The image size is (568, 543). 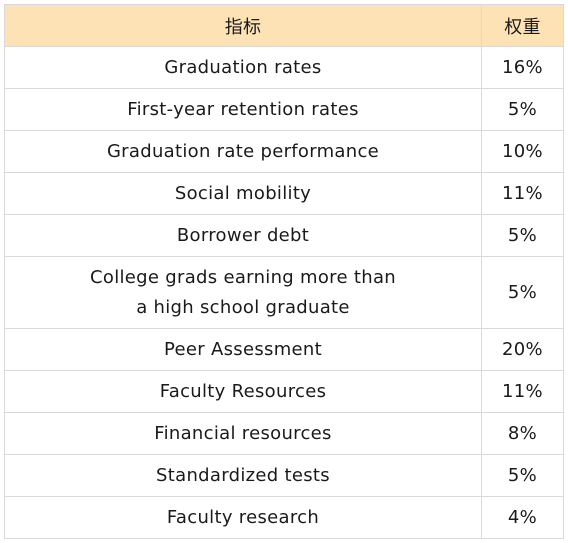 What do you see at coordinates (522, 151) in the screenshot?
I see `weight-cell: 10%` at bounding box center [522, 151].